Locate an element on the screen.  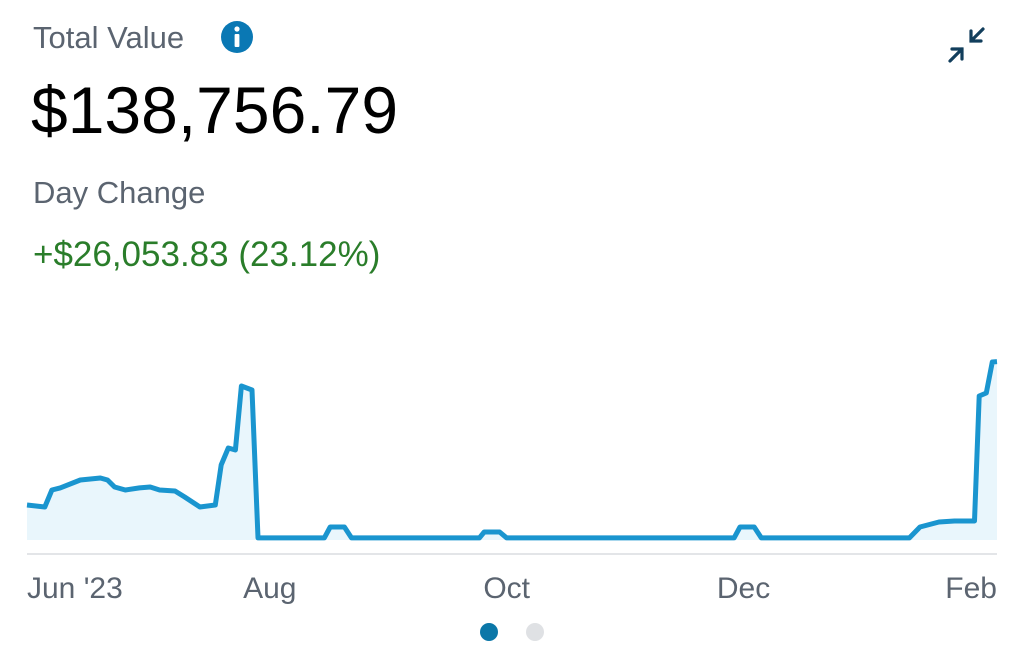
x-tick-label: Jun '23 is located at coordinates (75, 588).